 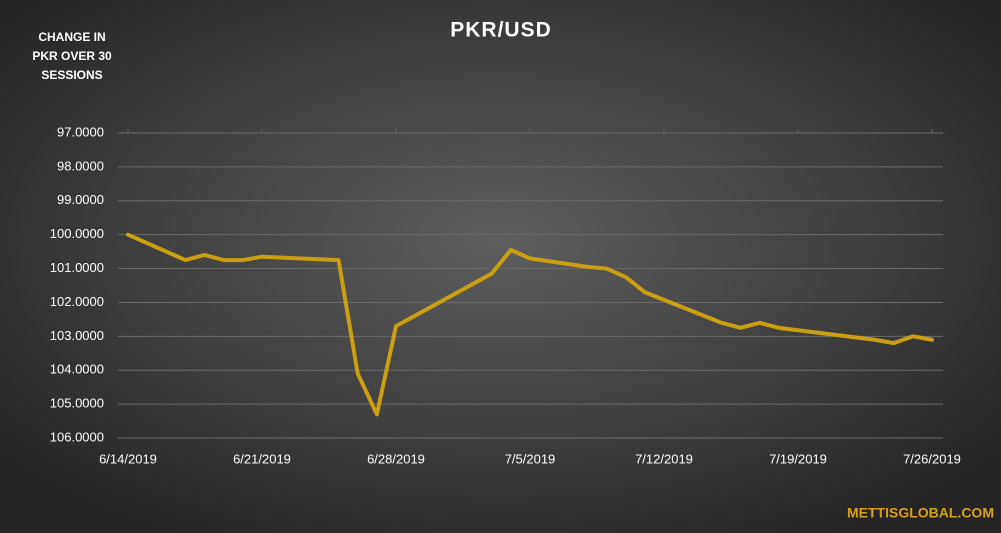 What do you see at coordinates (80, 131) in the screenshot?
I see `y-tick-label: 97.0000` at bounding box center [80, 131].